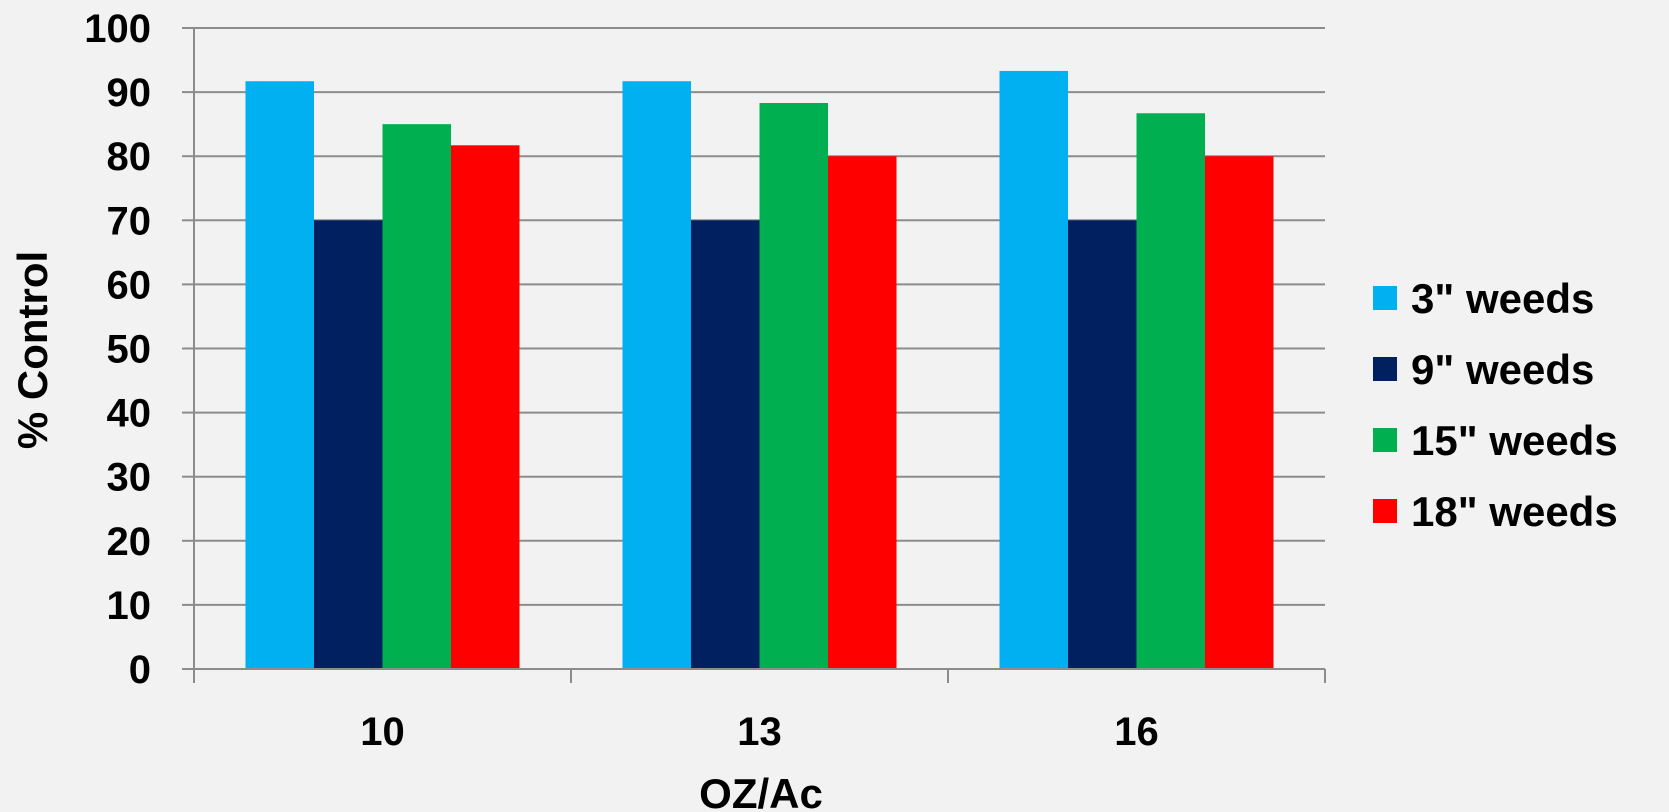  Describe the element at coordinates (761, 791) in the screenshot. I see `x-axis-title: OZ/Ac` at that location.